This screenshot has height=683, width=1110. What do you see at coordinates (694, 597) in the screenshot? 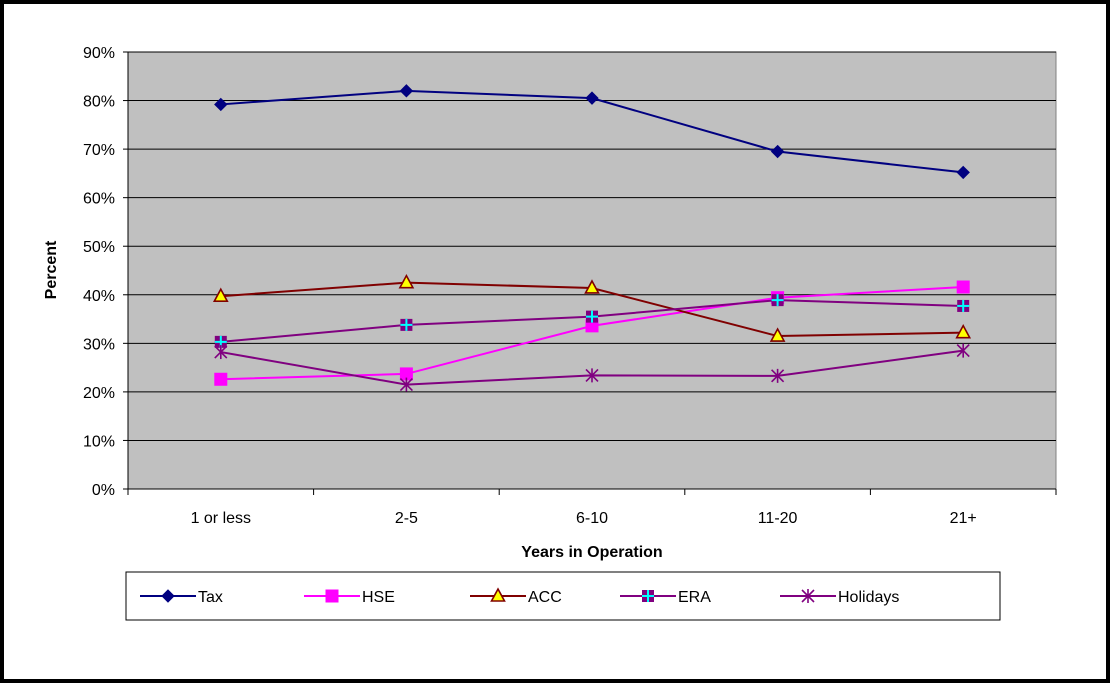
I see `legend-label: ERA` at bounding box center [694, 597].